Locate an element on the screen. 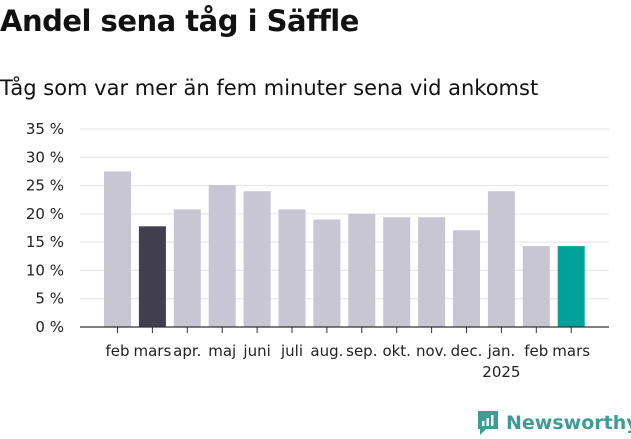  brand-logo: Newsworthy is located at coordinates (553, 423).